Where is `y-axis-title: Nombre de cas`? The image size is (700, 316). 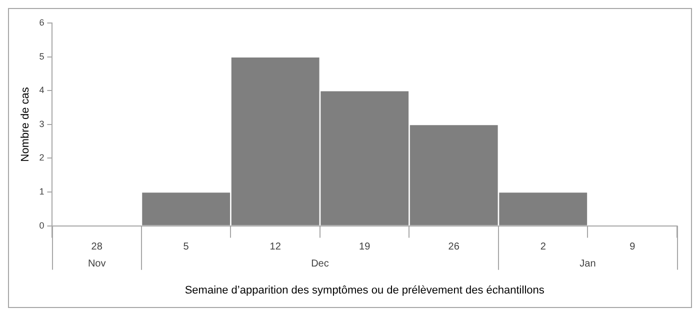 y-axis-title: Nombre de cas is located at coordinates (26, 124).